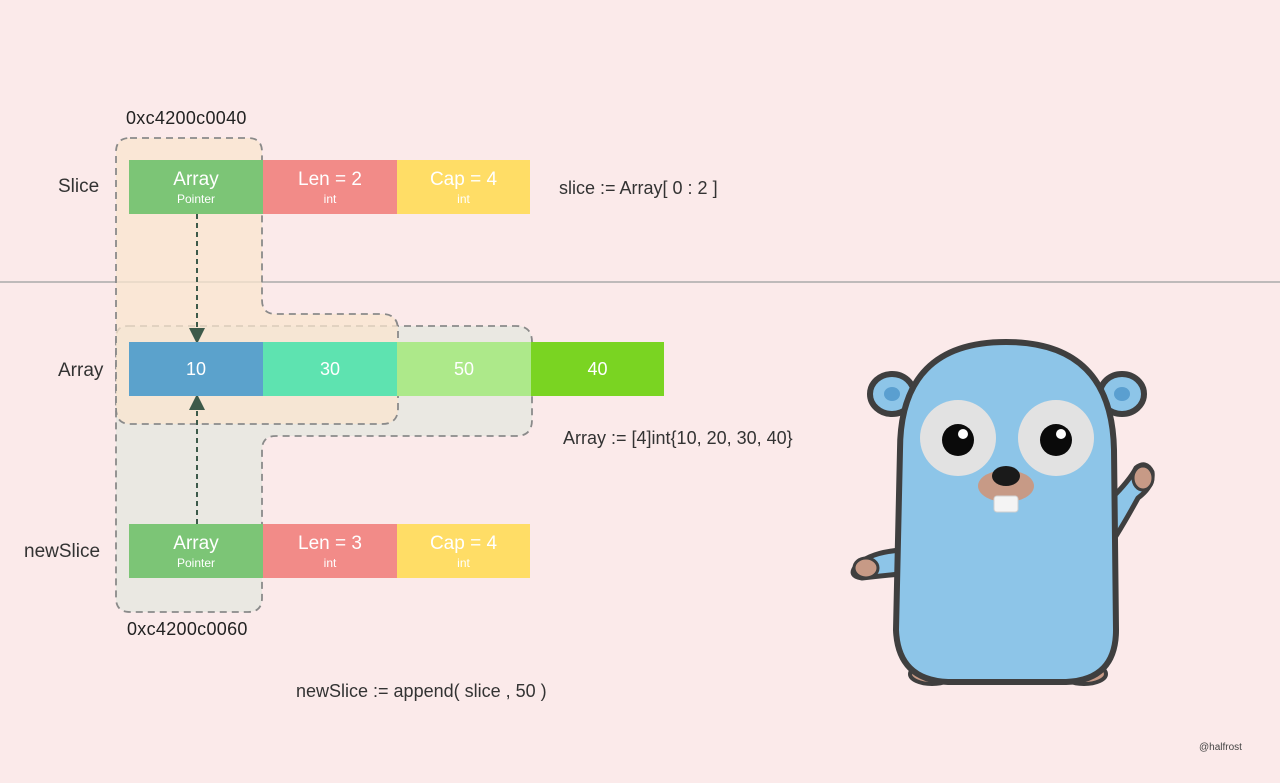  Describe the element at coordinates (1002, 512) in the screenshot. I see `gopher-mascot-icon` at that location.